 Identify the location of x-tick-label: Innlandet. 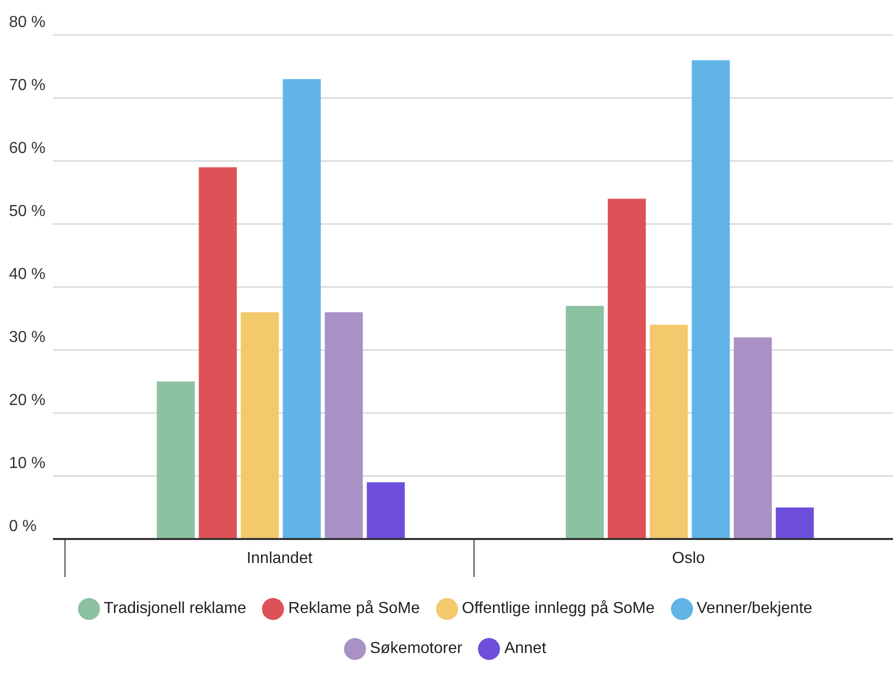
(279, 558).